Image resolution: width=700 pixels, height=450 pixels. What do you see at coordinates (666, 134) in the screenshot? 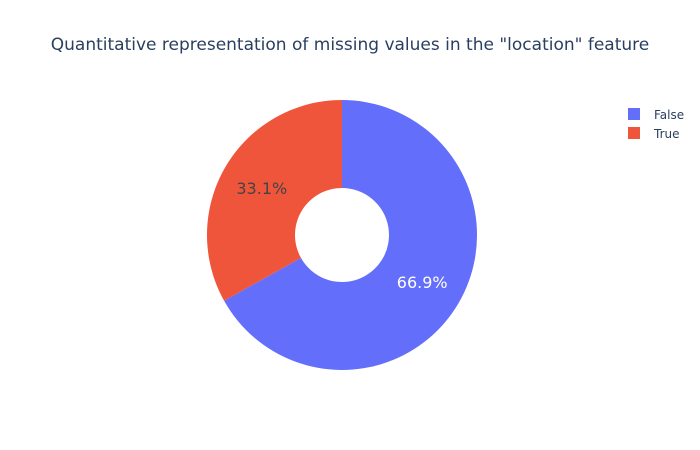
I see `legend-label: True` at bounding box center [666, 134].